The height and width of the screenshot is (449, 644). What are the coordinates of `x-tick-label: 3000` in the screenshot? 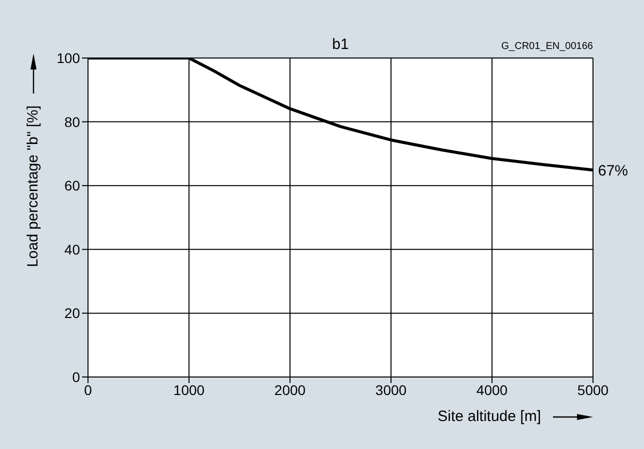 It's located at (391, 390).